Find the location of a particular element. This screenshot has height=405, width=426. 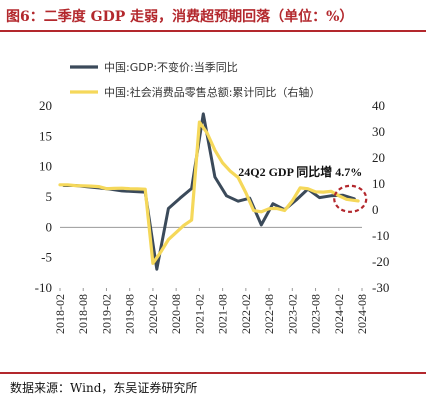

title-row: 图6：二季度 GDP 走弱，消费超预期回落（单位：%） is located at coordinates (213, 16).